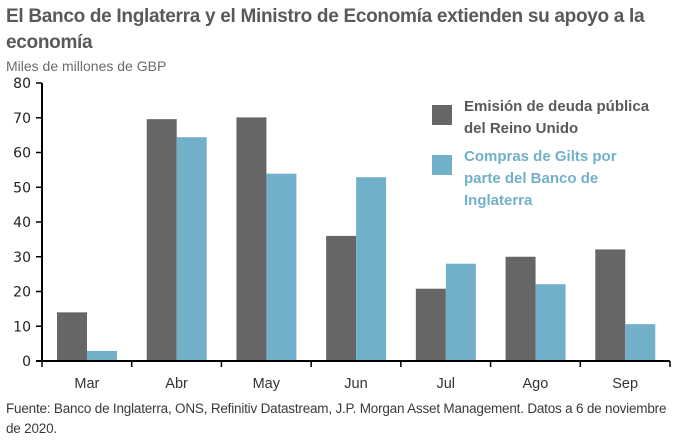 The image size is (679, 440). Describe the element at coordinates (640, 342) in the screenshot. I see `bar-gilt-purchases-sep` at that location.